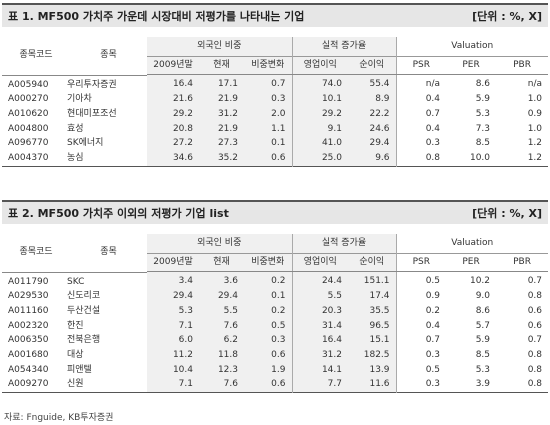 This screenshot has width=550, height=425. Describe the element at coordinates (156, 16) in the screenshot. I see `table1-title: 표 1. MF500 가치주 가운데 시장대비 저평가를 나타내는 기업` at that location.